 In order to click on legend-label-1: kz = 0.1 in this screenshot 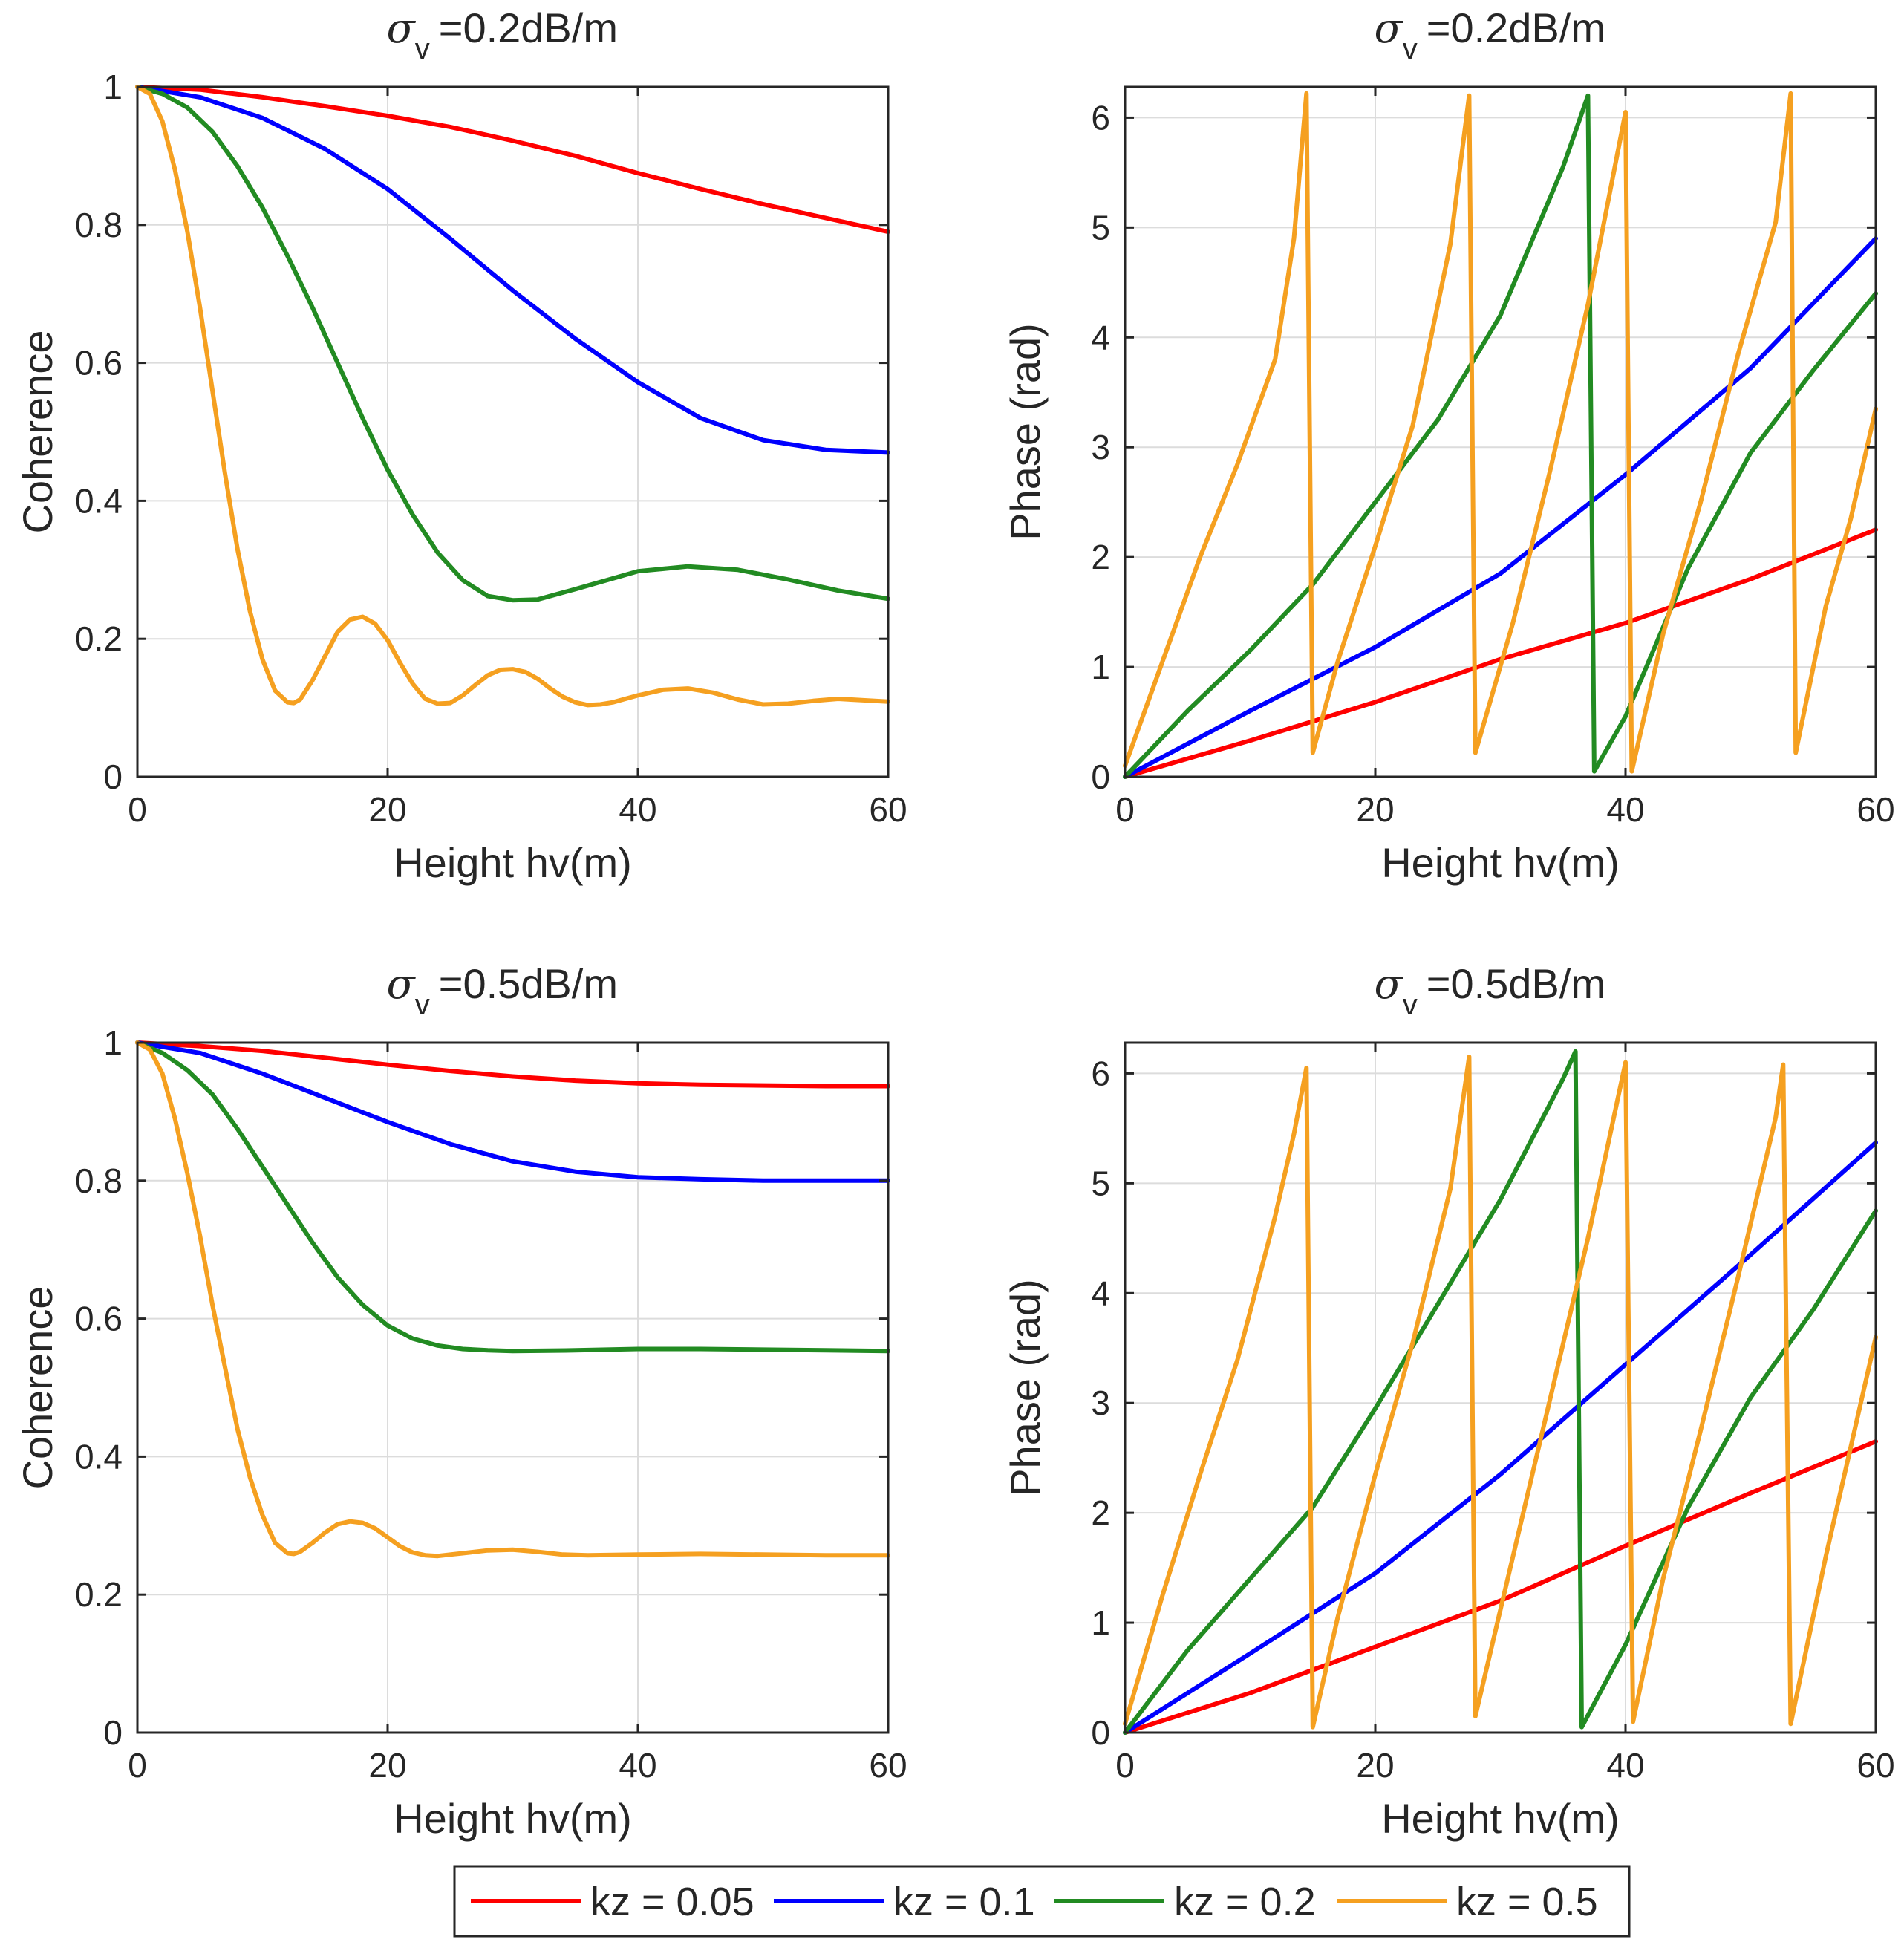, I will do `click(964, 1902)`.